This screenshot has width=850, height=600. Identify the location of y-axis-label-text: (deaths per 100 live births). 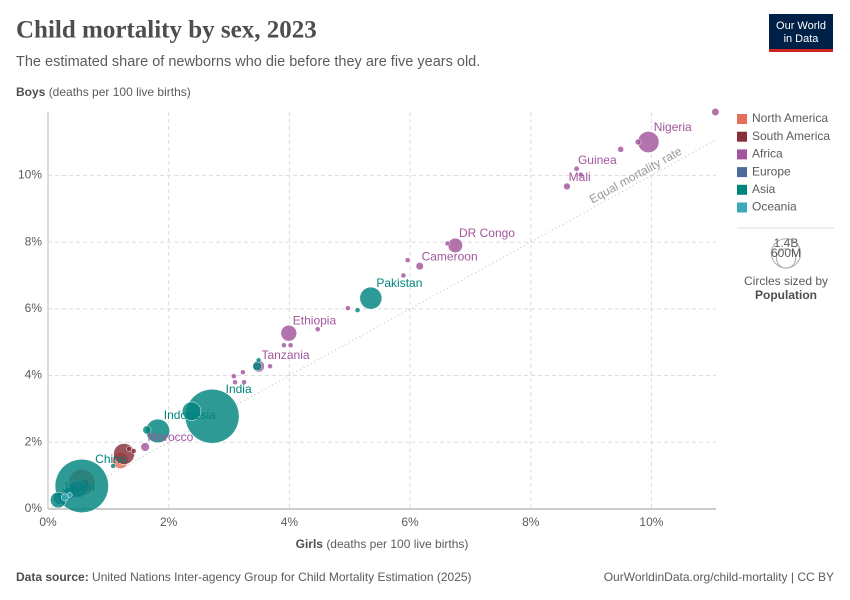
(120, 92).